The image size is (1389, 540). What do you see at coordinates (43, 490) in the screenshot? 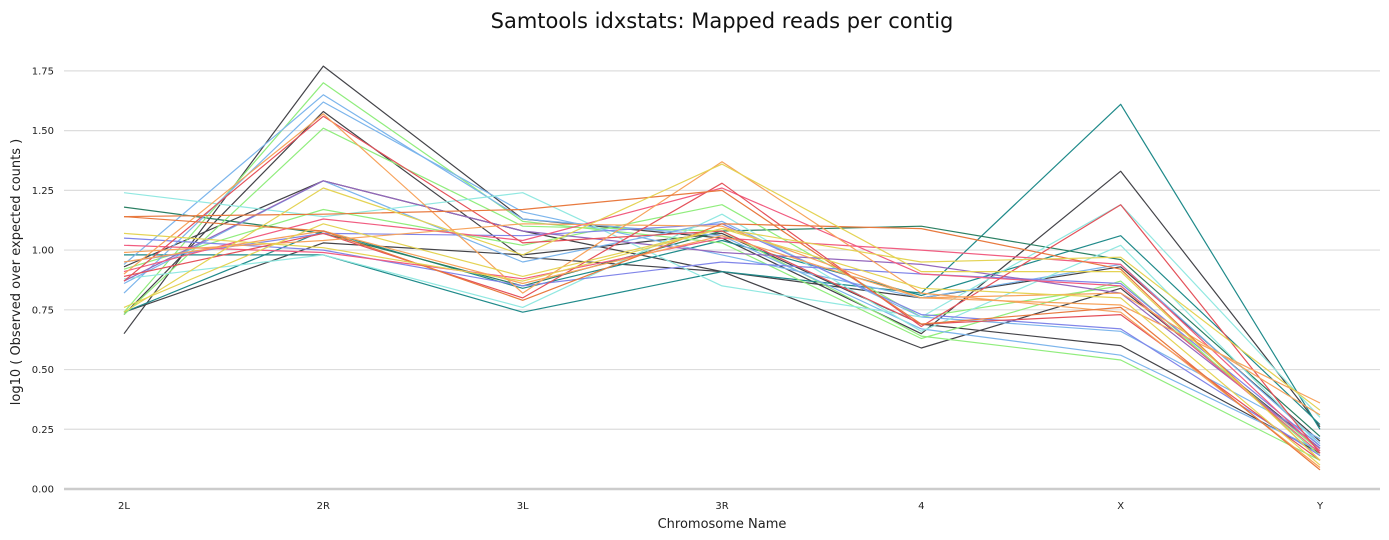
I see `y-tick-label: 0.00` at bounding box center [43, 490].